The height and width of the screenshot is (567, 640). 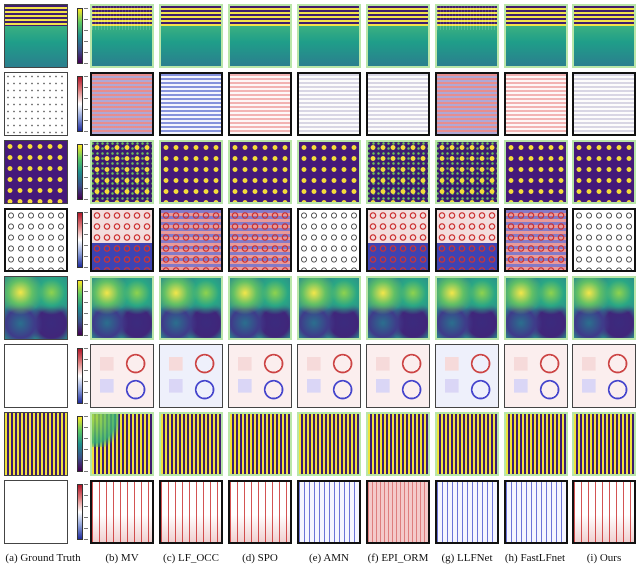 What do you see at coordinates (536, 376) in the screenshot?
I see `fastlfnet-error-cones` at bounding box center [536, 376].